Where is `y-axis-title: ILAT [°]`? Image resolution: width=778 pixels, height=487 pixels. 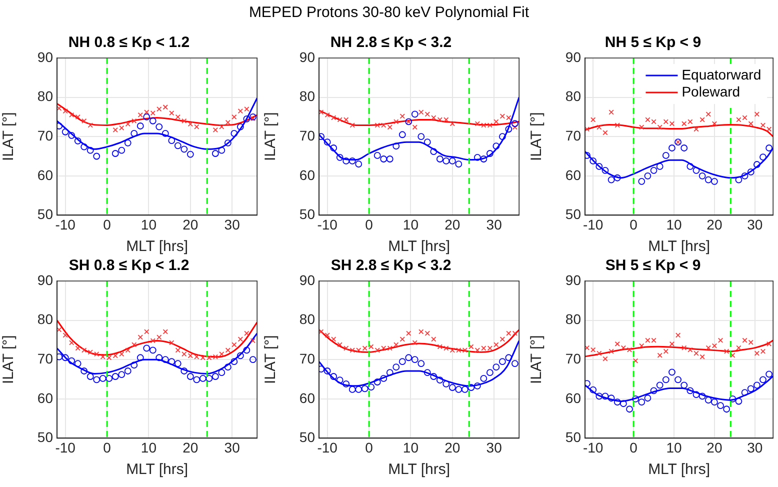
y-axis-title: ILAT [°] is located at coordinates (537, 136).